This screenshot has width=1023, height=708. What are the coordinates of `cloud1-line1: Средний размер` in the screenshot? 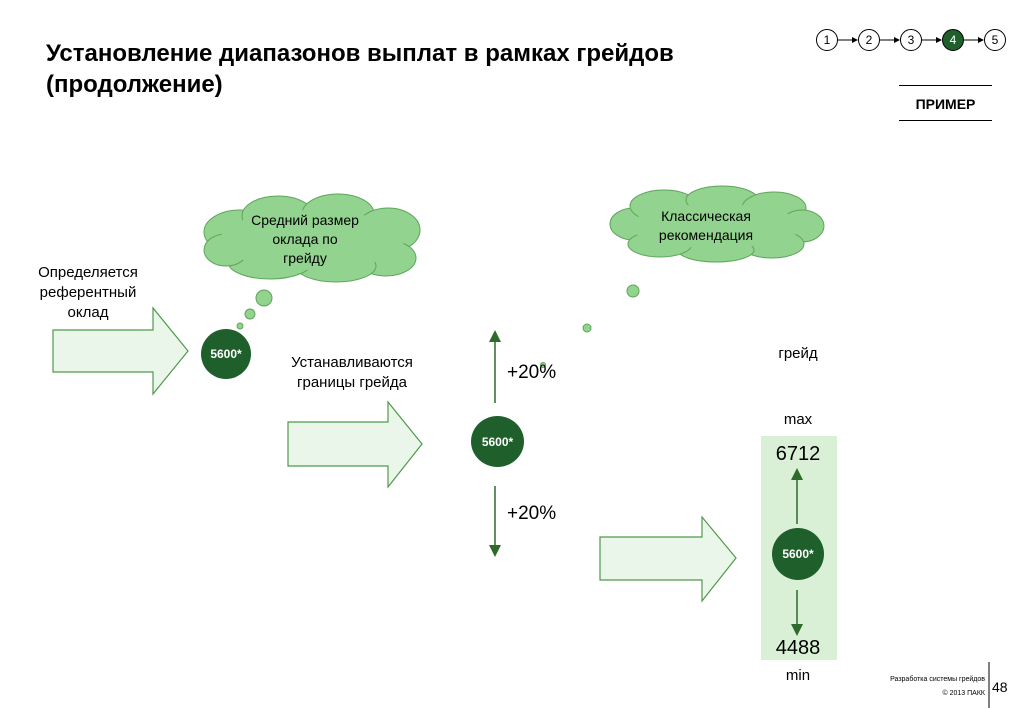 It's located at (305, 220).